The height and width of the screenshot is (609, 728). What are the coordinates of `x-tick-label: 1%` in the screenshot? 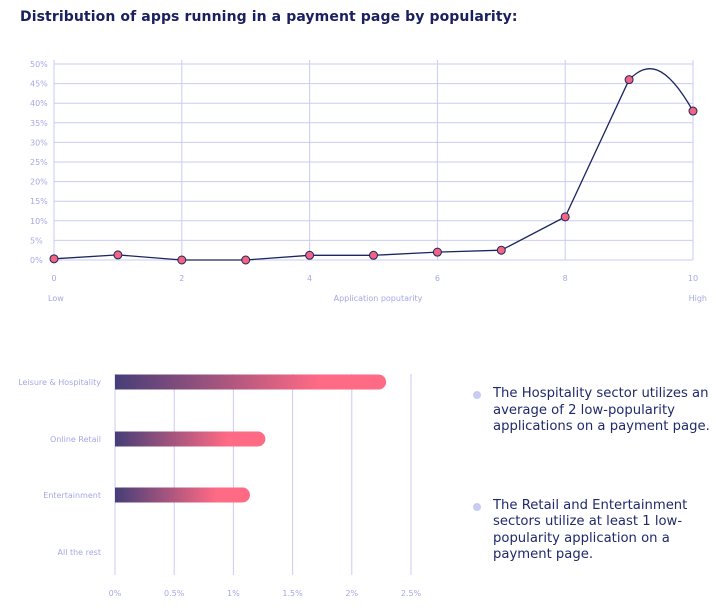 It's located at (233, 593).